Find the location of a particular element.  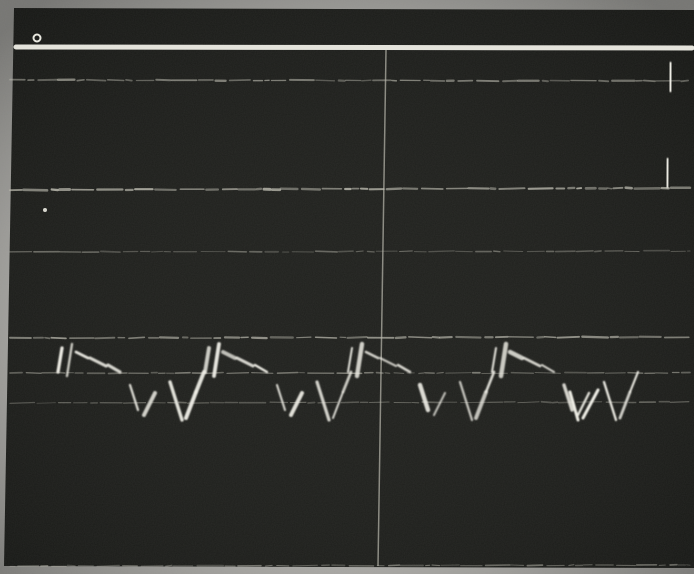

edge-dot is located at coordinates (45, 210).